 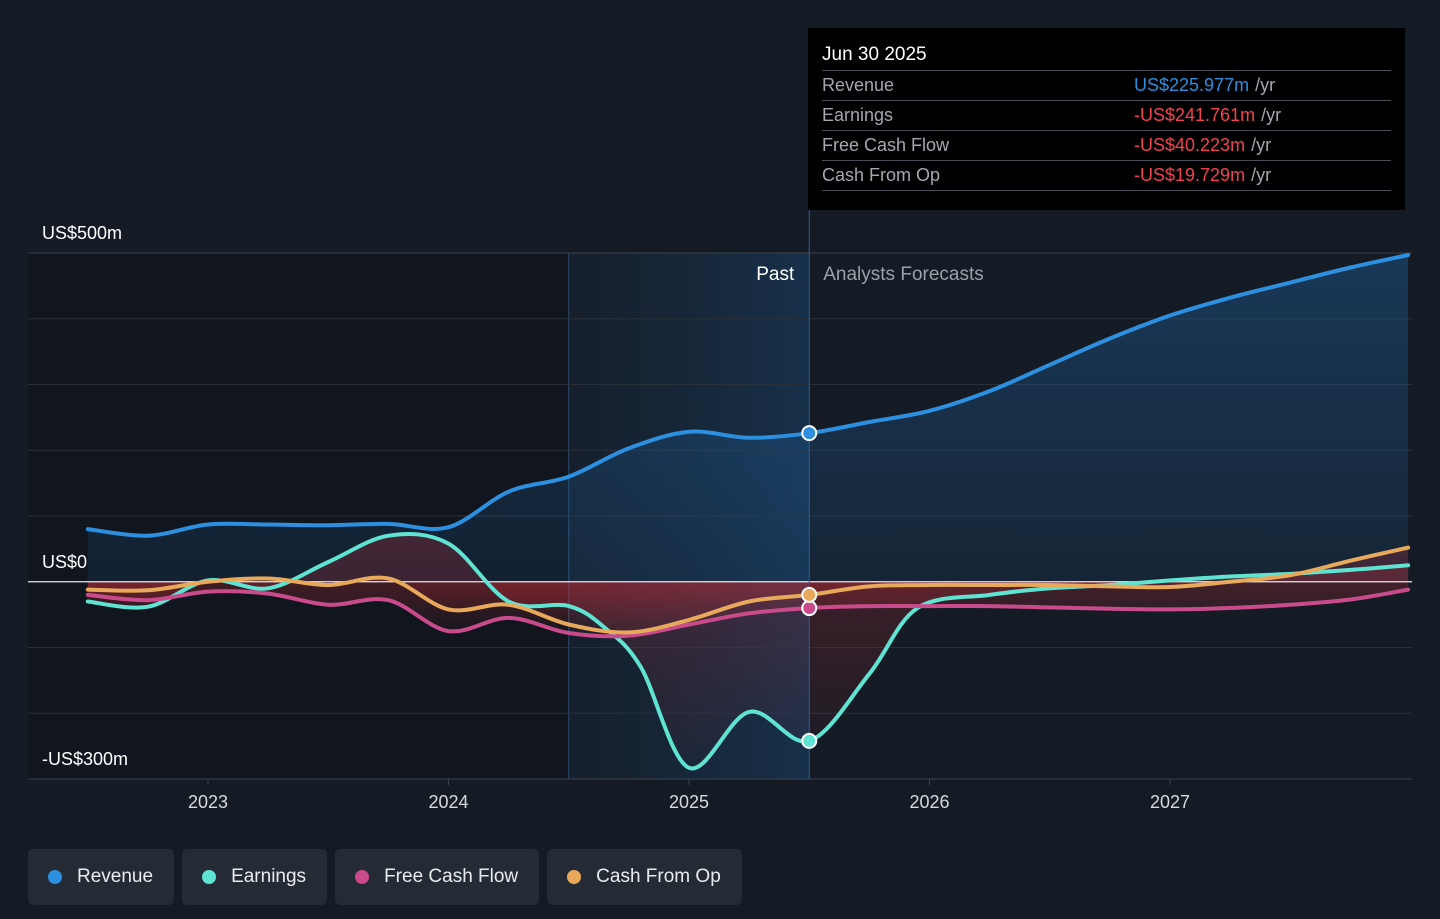 I want to click on tooltip-label: Cash From Op, so click(x=881, y=175).